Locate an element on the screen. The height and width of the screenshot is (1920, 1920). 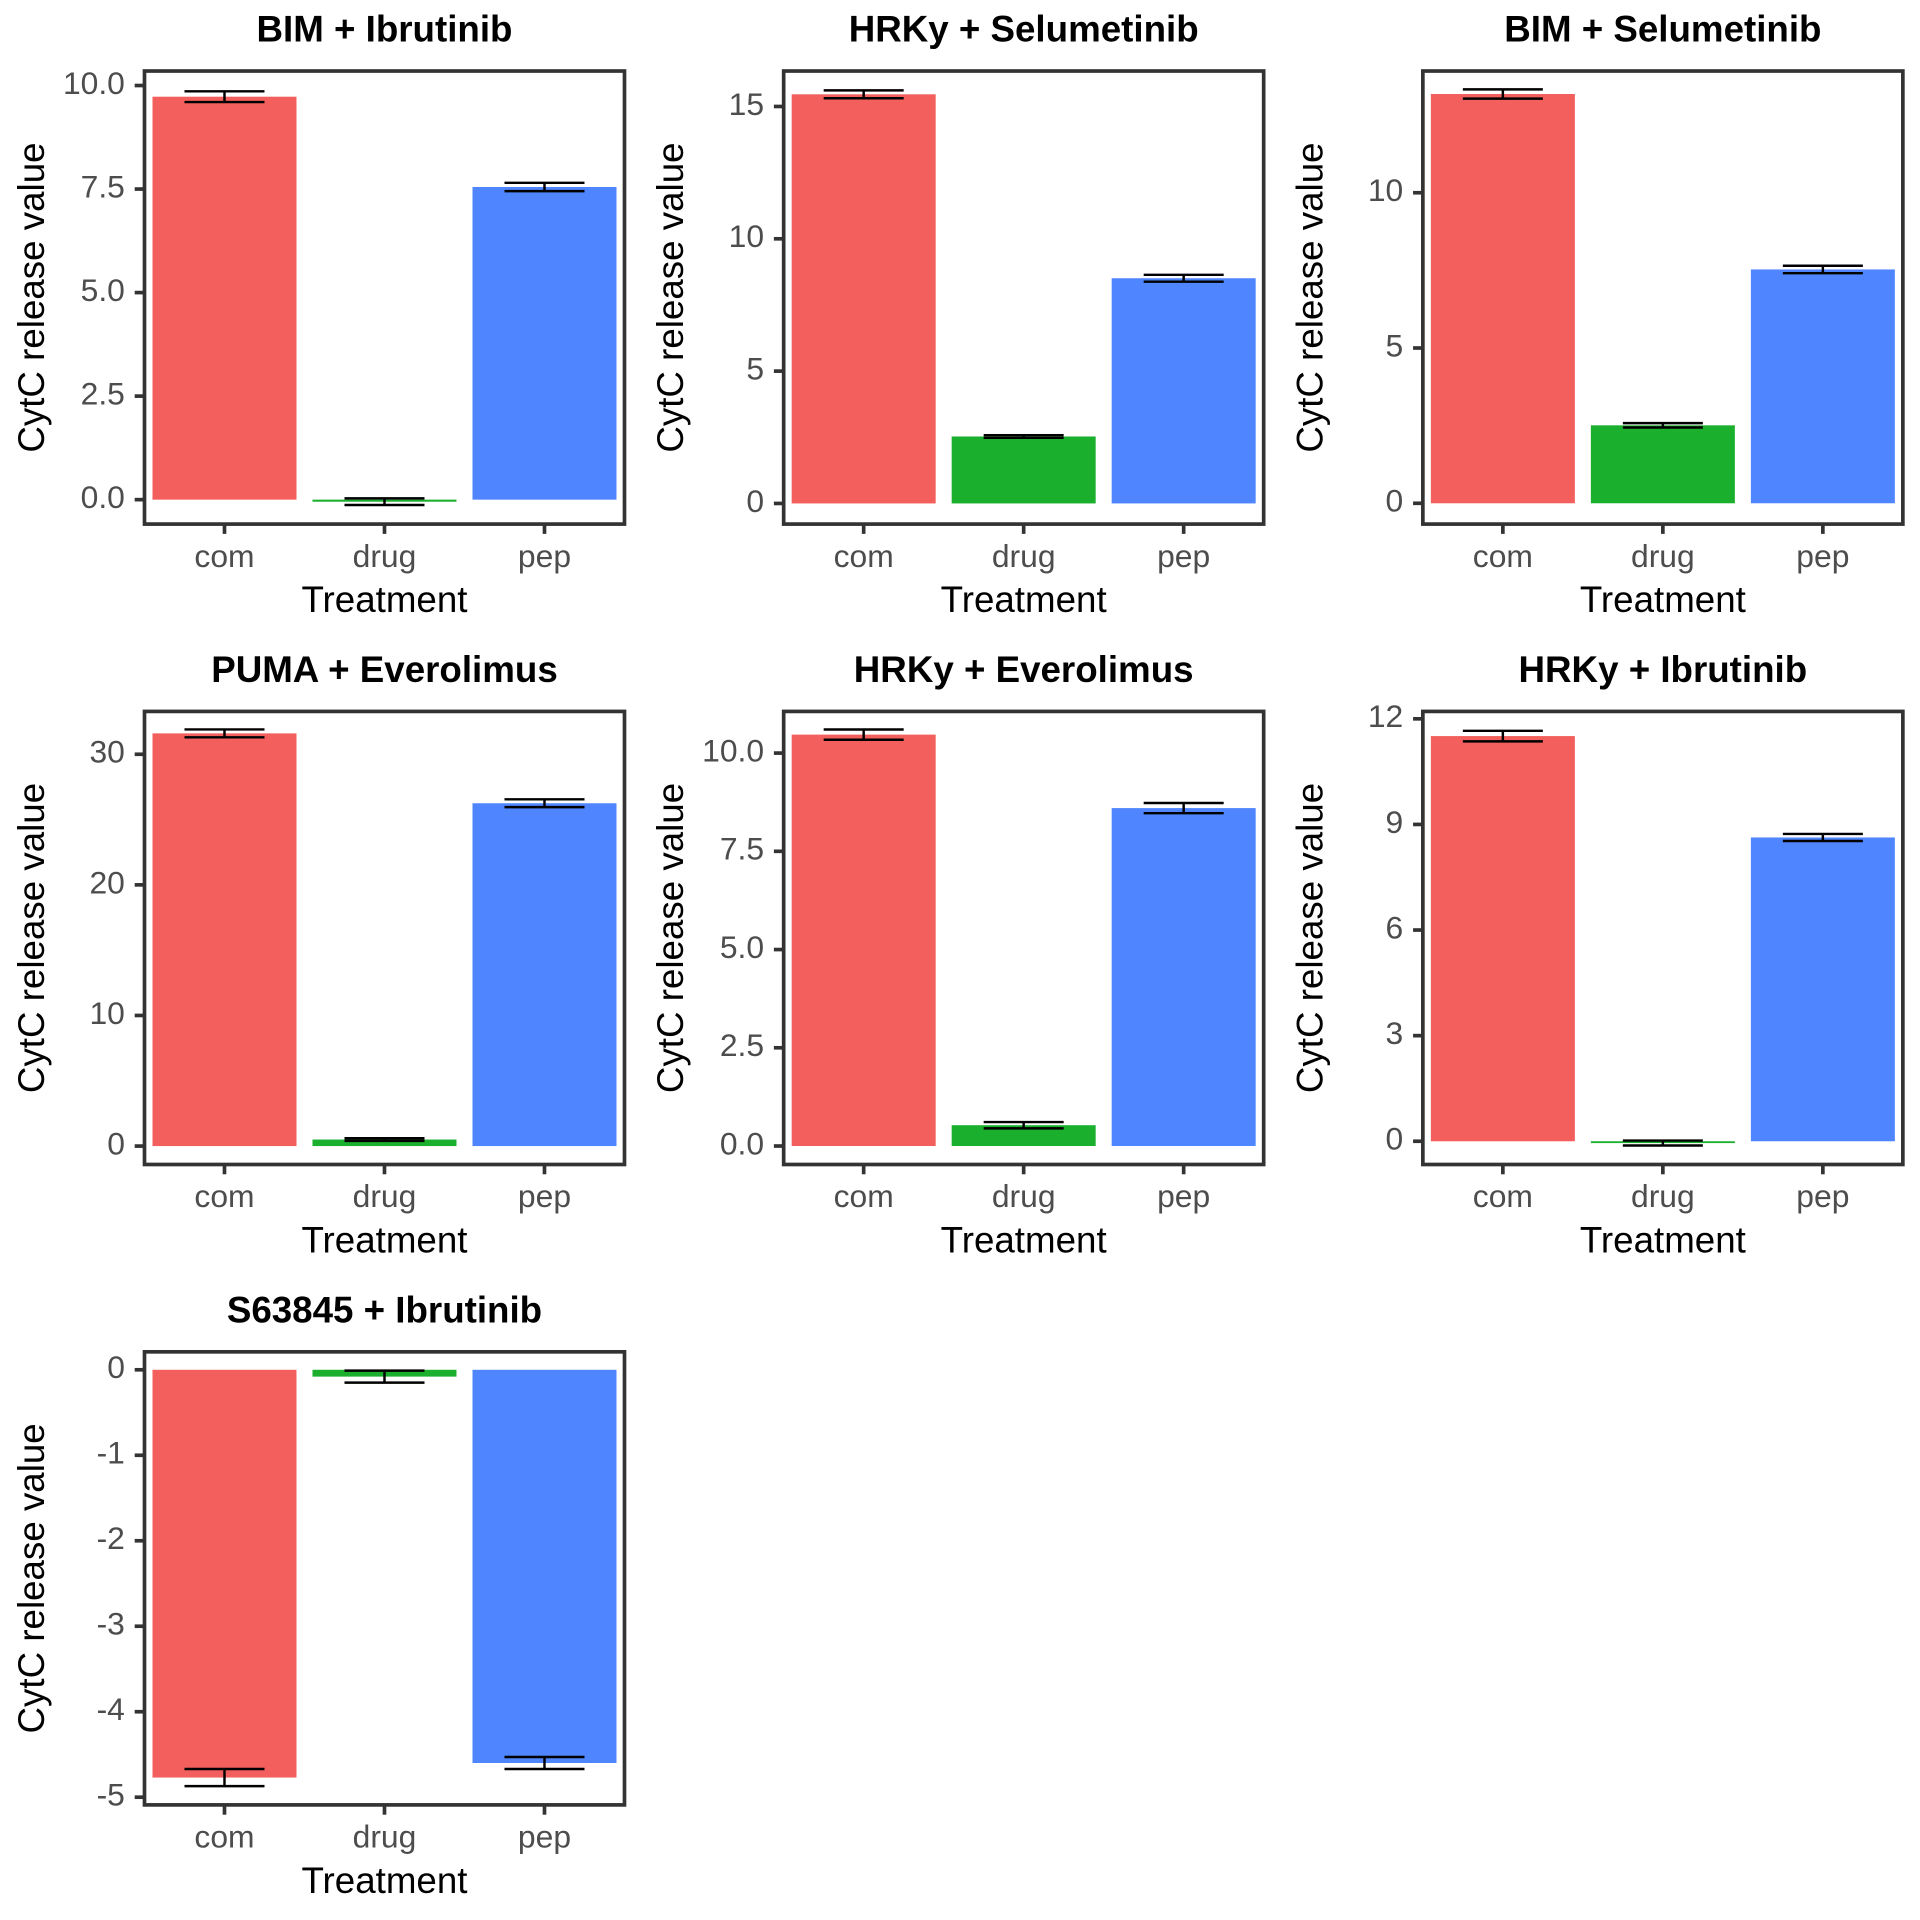
y-tick-label: -1 is located at coordinates (111, 1453).